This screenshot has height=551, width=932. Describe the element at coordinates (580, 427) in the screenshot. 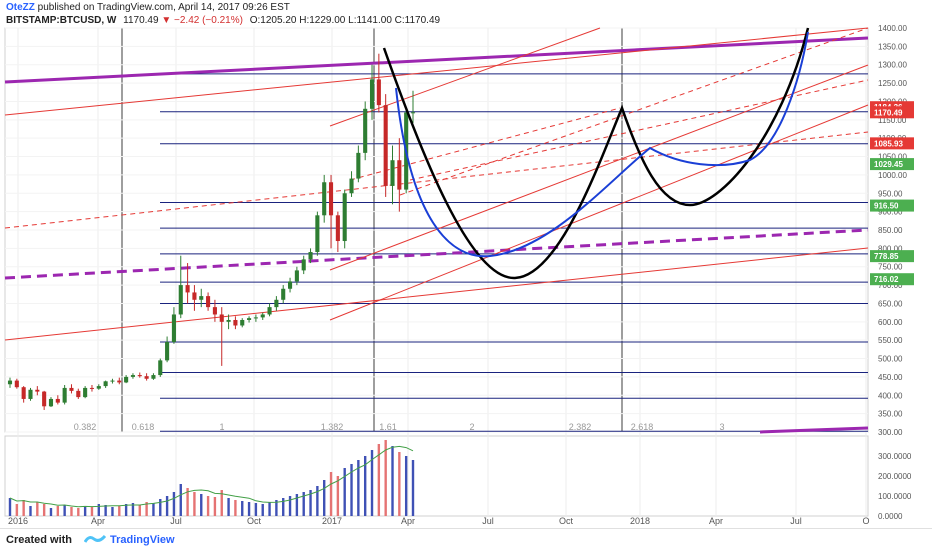

I see `fib-label: 2.382` at that location.